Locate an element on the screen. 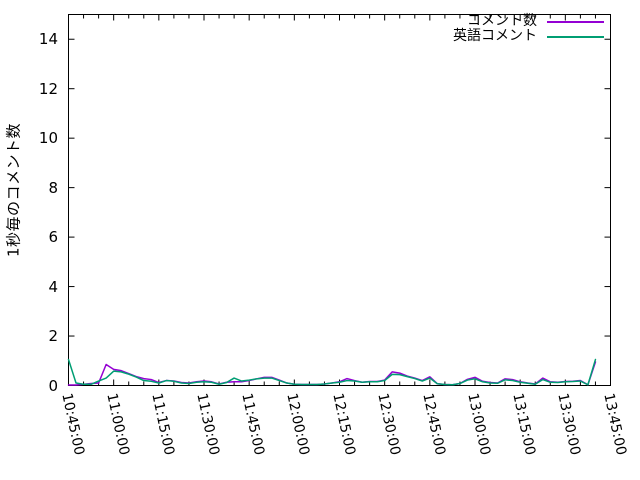 This screenshot has height=480, width=640. series-line-english is located at coordinates (332, 372).